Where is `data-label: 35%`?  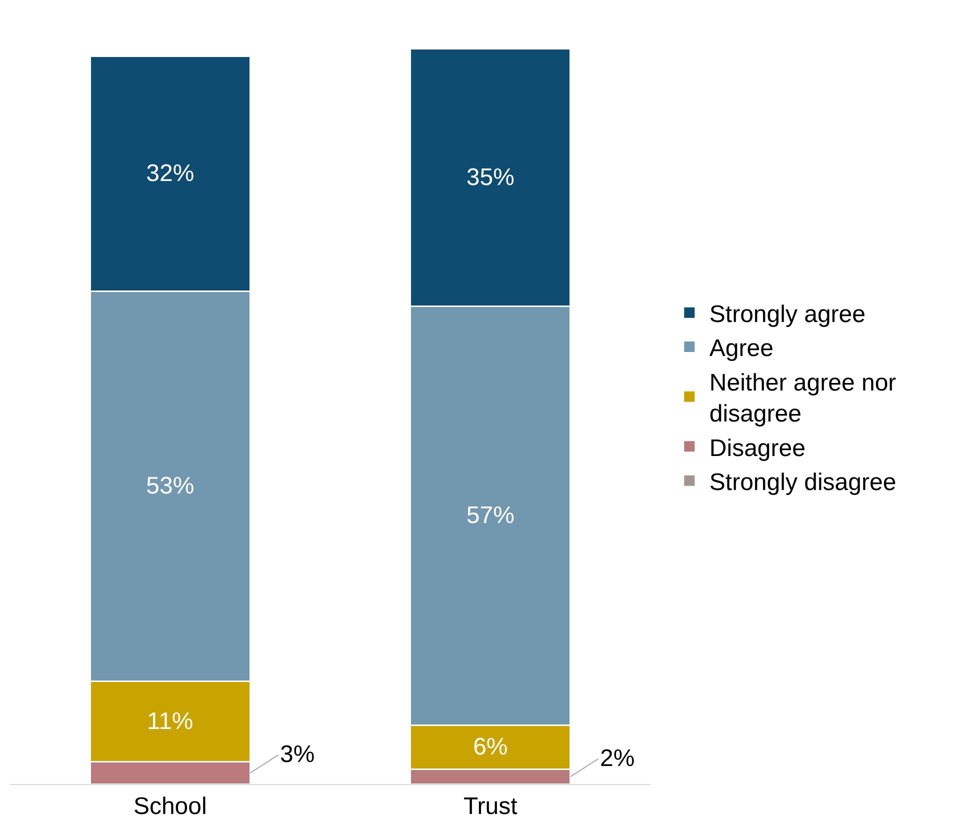 data-label: 35% is located at coordinates (490, 177).